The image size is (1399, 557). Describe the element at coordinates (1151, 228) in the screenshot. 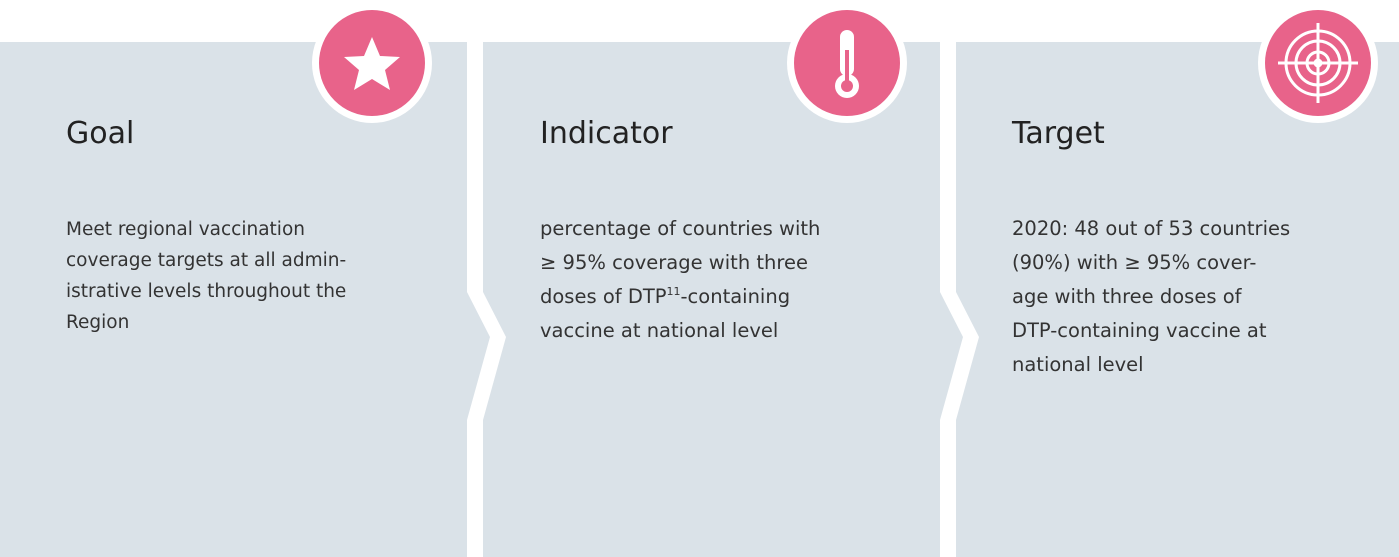

I see `body-line: 2020: 48 out of 53 countries` at that location.